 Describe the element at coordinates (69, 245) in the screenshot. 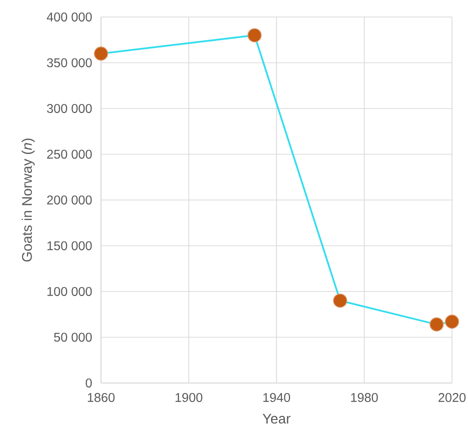

I see `y-tick-label: 150 000` at that location.